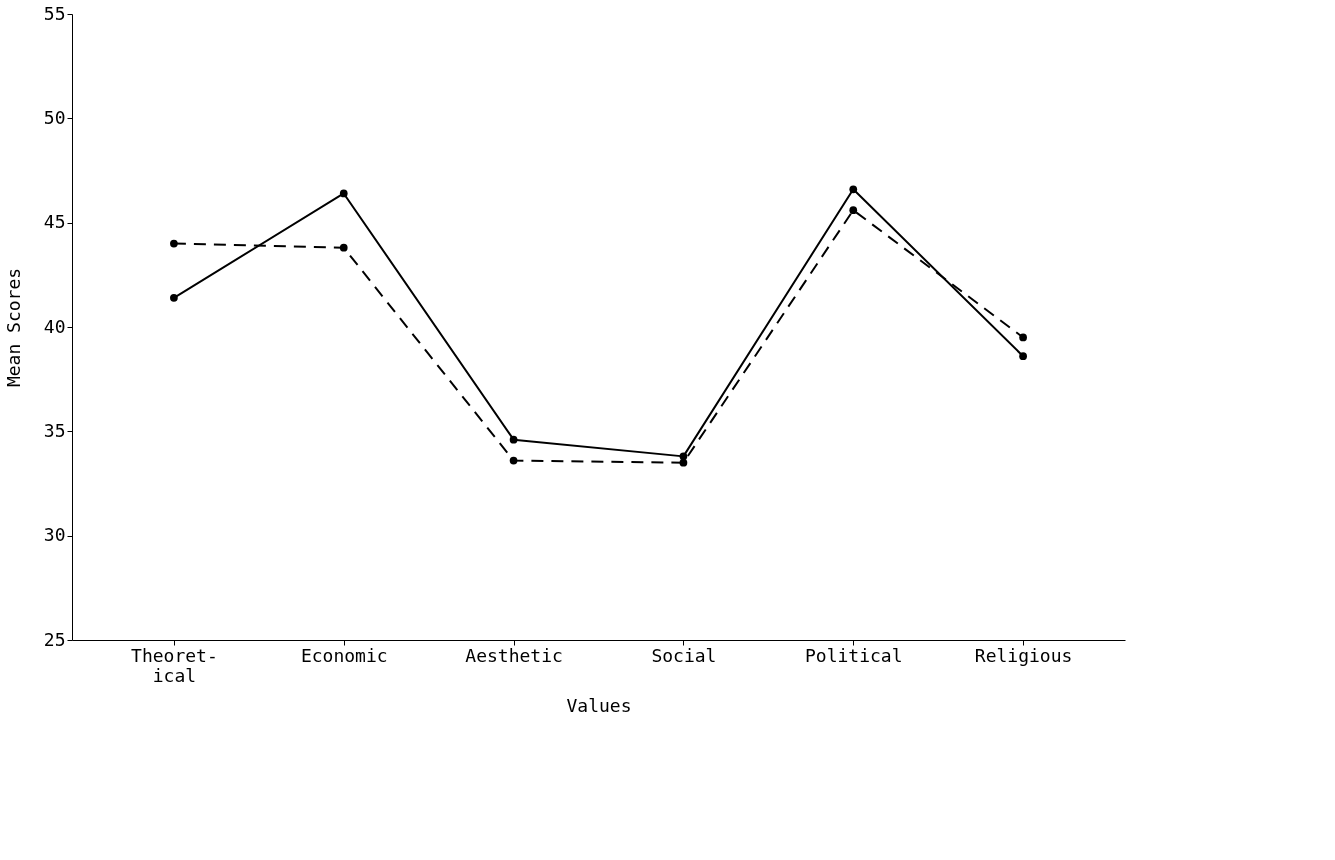  What do you see at coordinates (174, 665) in the screenshot?
I see `x-tick-label: Theoret- ical` at bounding box center [174, 665].